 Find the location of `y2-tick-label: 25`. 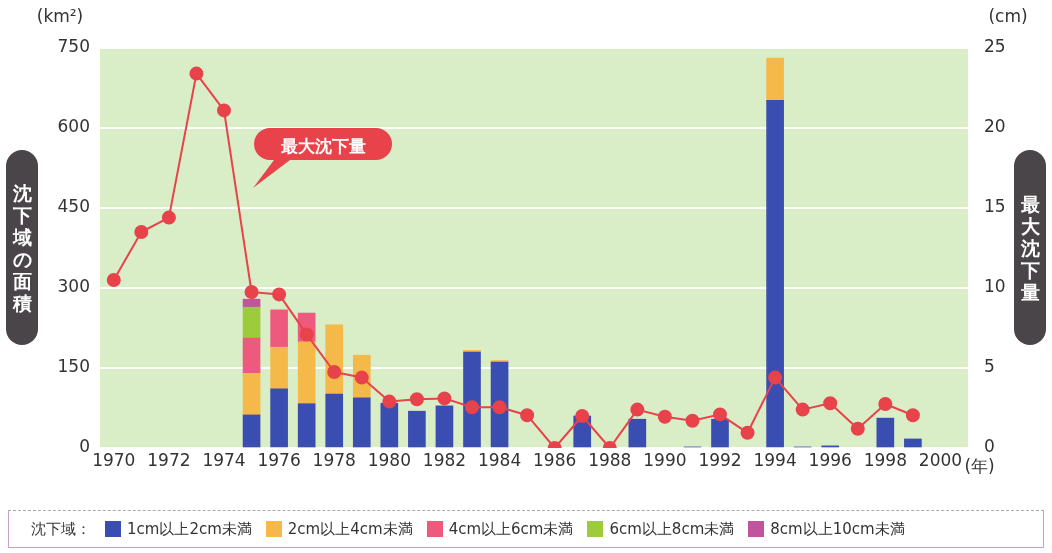

y2-tick-label: 25 is located at coordinates (995, 46).